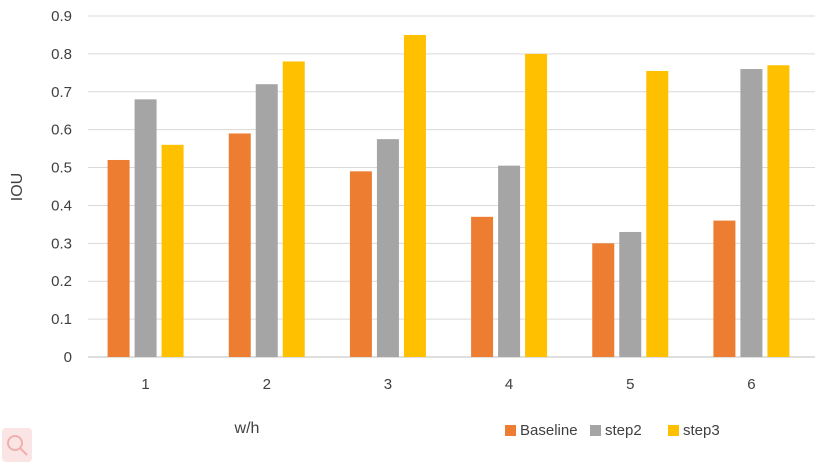 The height and width of the screenshot is (463, 825). What do you see at coordinates (623, 430) in the screenshot?
I see `legend-label-step2: step2` at bounding box center [623, 430].